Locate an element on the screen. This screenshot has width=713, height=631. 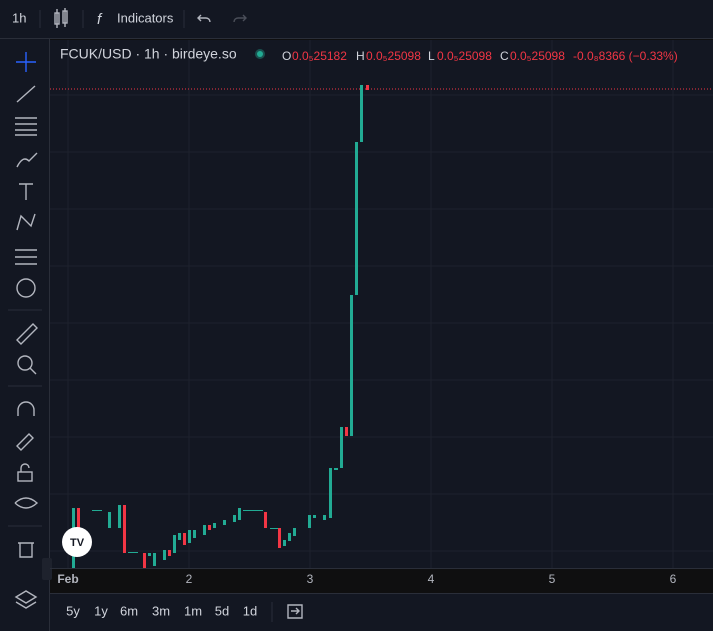
time-label: 4 is located at coordinates (431, 579).